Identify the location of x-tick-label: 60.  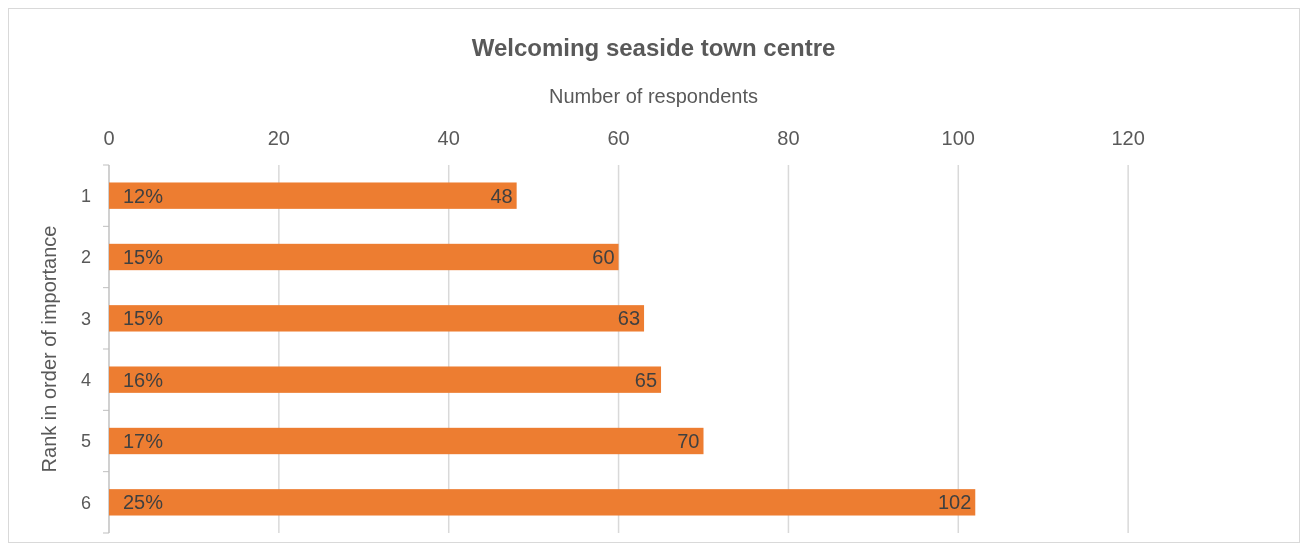
(618, 138).